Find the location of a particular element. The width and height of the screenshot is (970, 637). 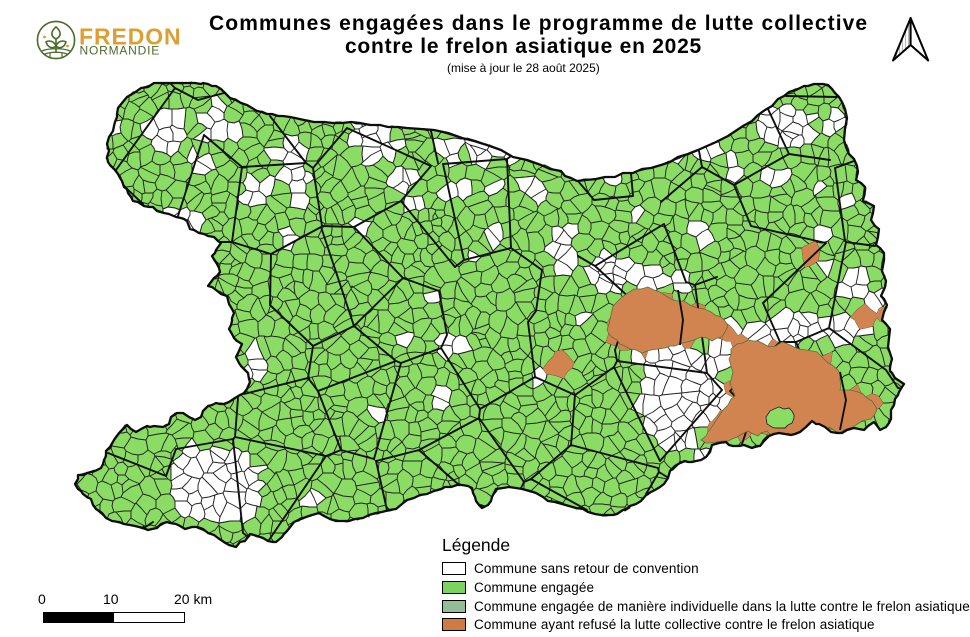

svg-text: FREDON is located at coordinates (130, 36).